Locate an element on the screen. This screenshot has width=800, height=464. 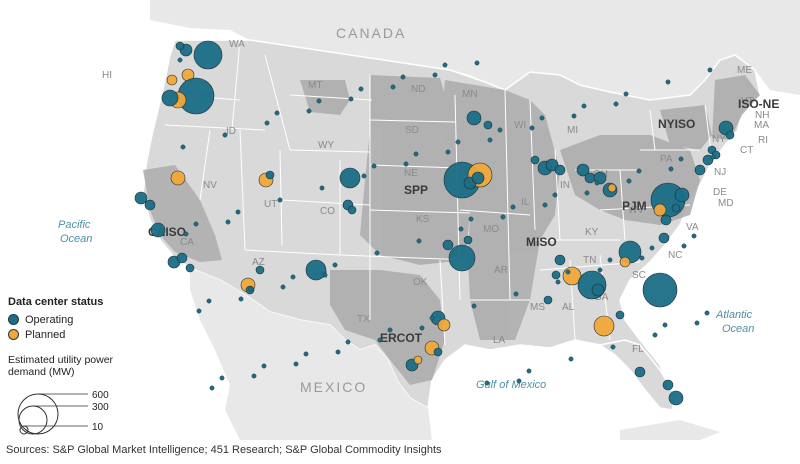
state-label-co: CO is located at coordinates (327, 211).